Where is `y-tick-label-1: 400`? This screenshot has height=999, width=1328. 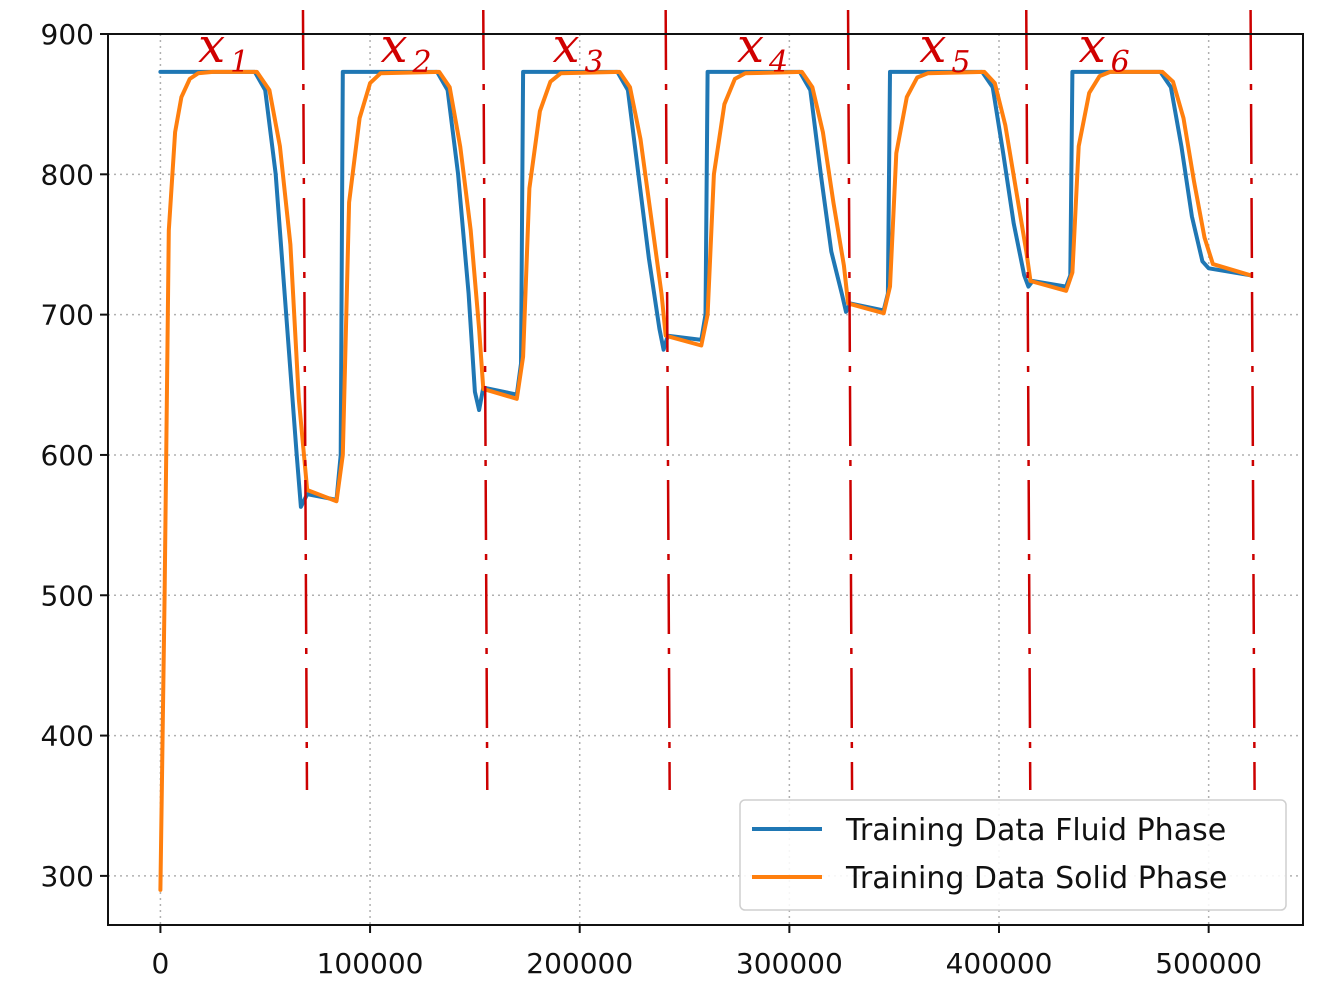
y-tick-label-1: 400 is located at coordinates (67, 736).